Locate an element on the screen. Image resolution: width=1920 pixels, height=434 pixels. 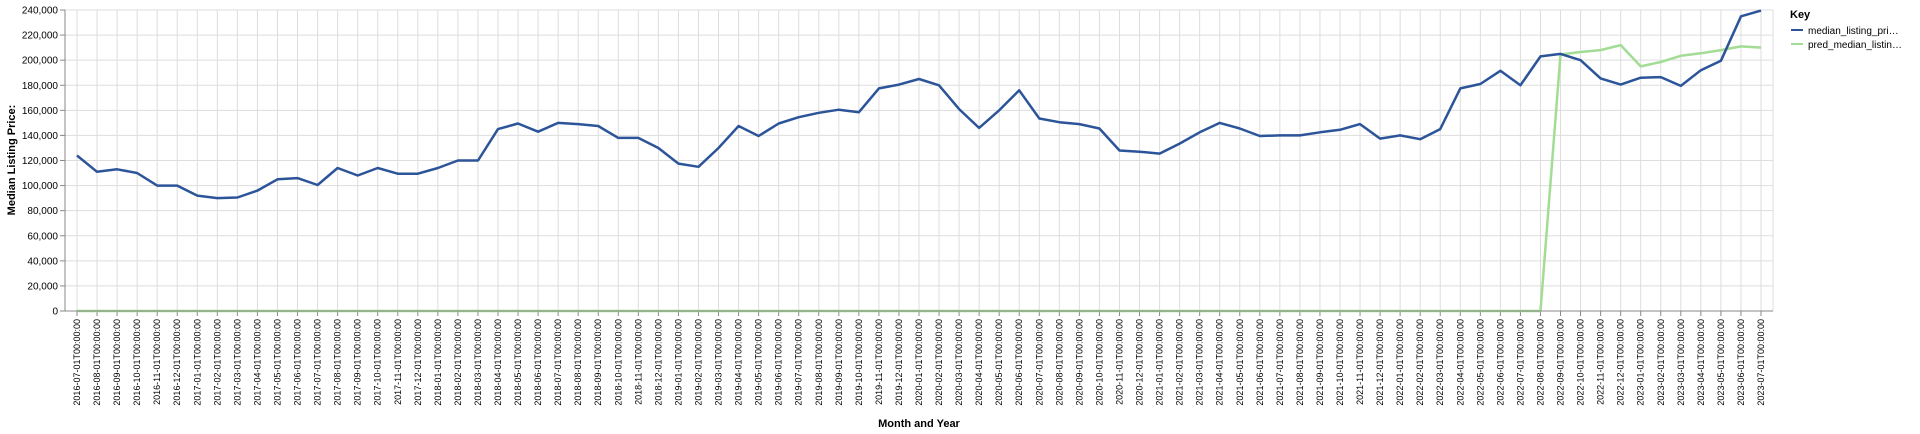
x-tick-label: 2017-11-01T00:00:00 is located at coordinates (398, 362).